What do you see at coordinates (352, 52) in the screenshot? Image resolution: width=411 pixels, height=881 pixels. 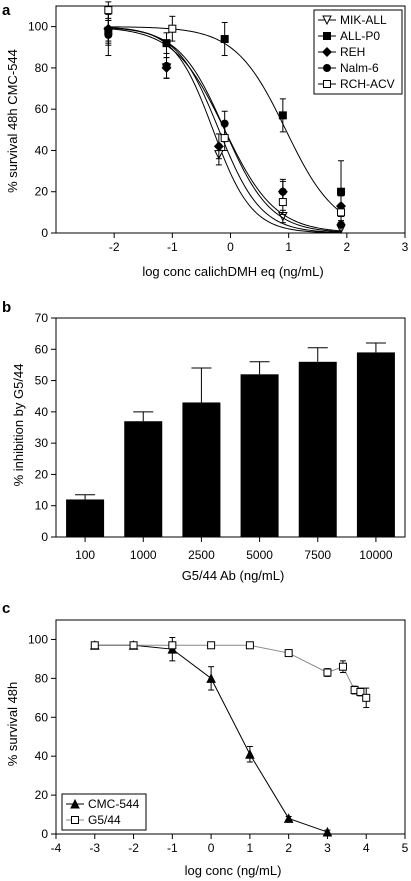 I see `panel-a-legend-label-2: REH` at bounding box center [352, 52].